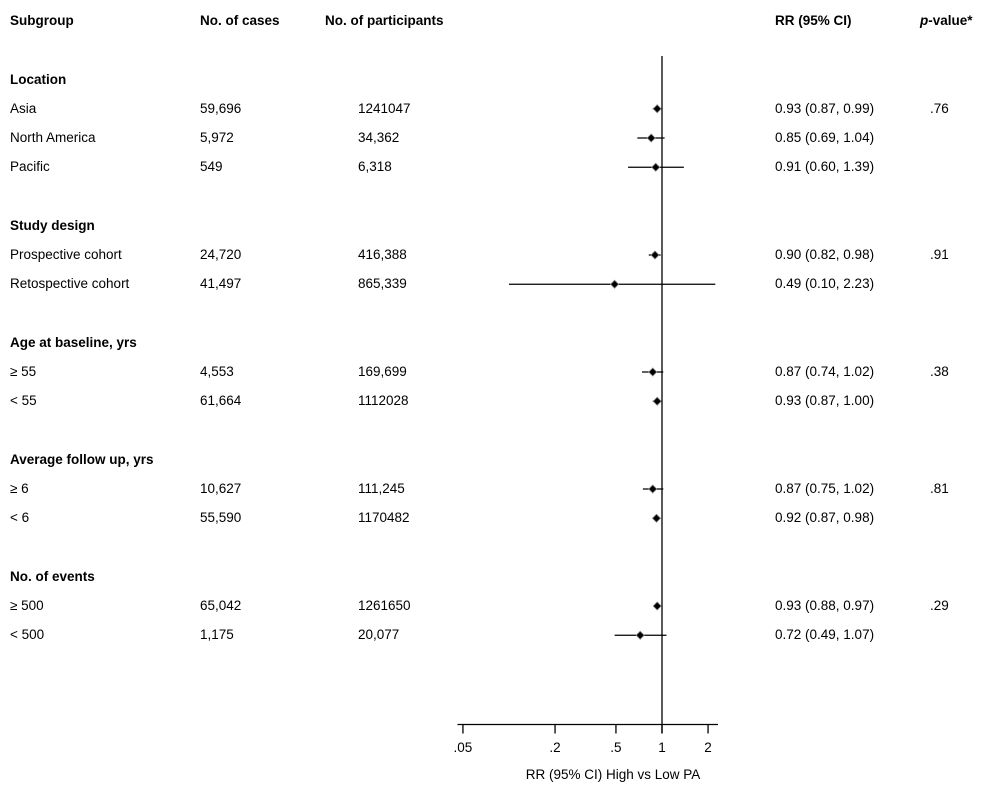 The width and height of the screenshot is (993, 793). Describe the element at coordinates (554, 747) in the screenshot. I see `x-axis-tick-label: .2` at that location.